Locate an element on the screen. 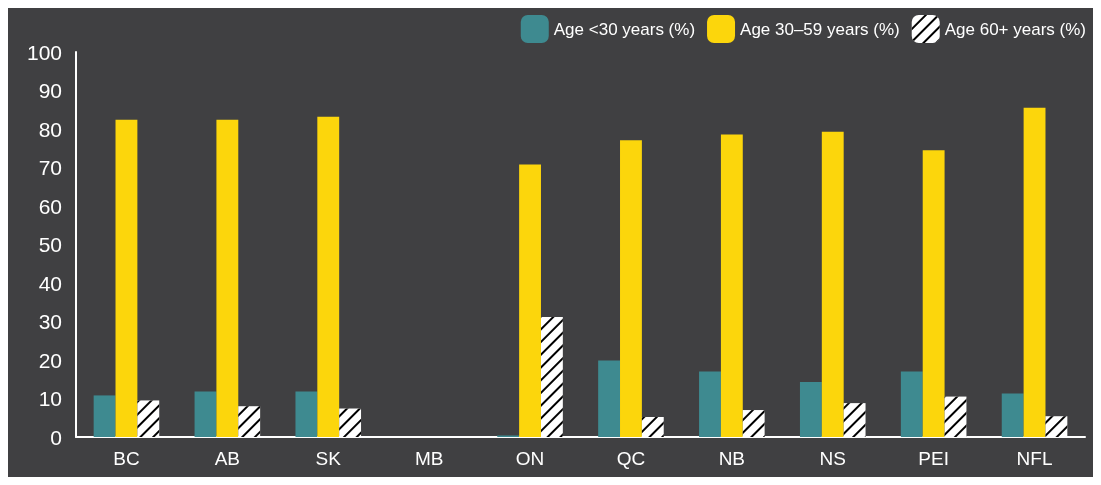 The width and height of the screenshot is (1101, 485). x-tick-label: NB is located at coordinates (732, 458).